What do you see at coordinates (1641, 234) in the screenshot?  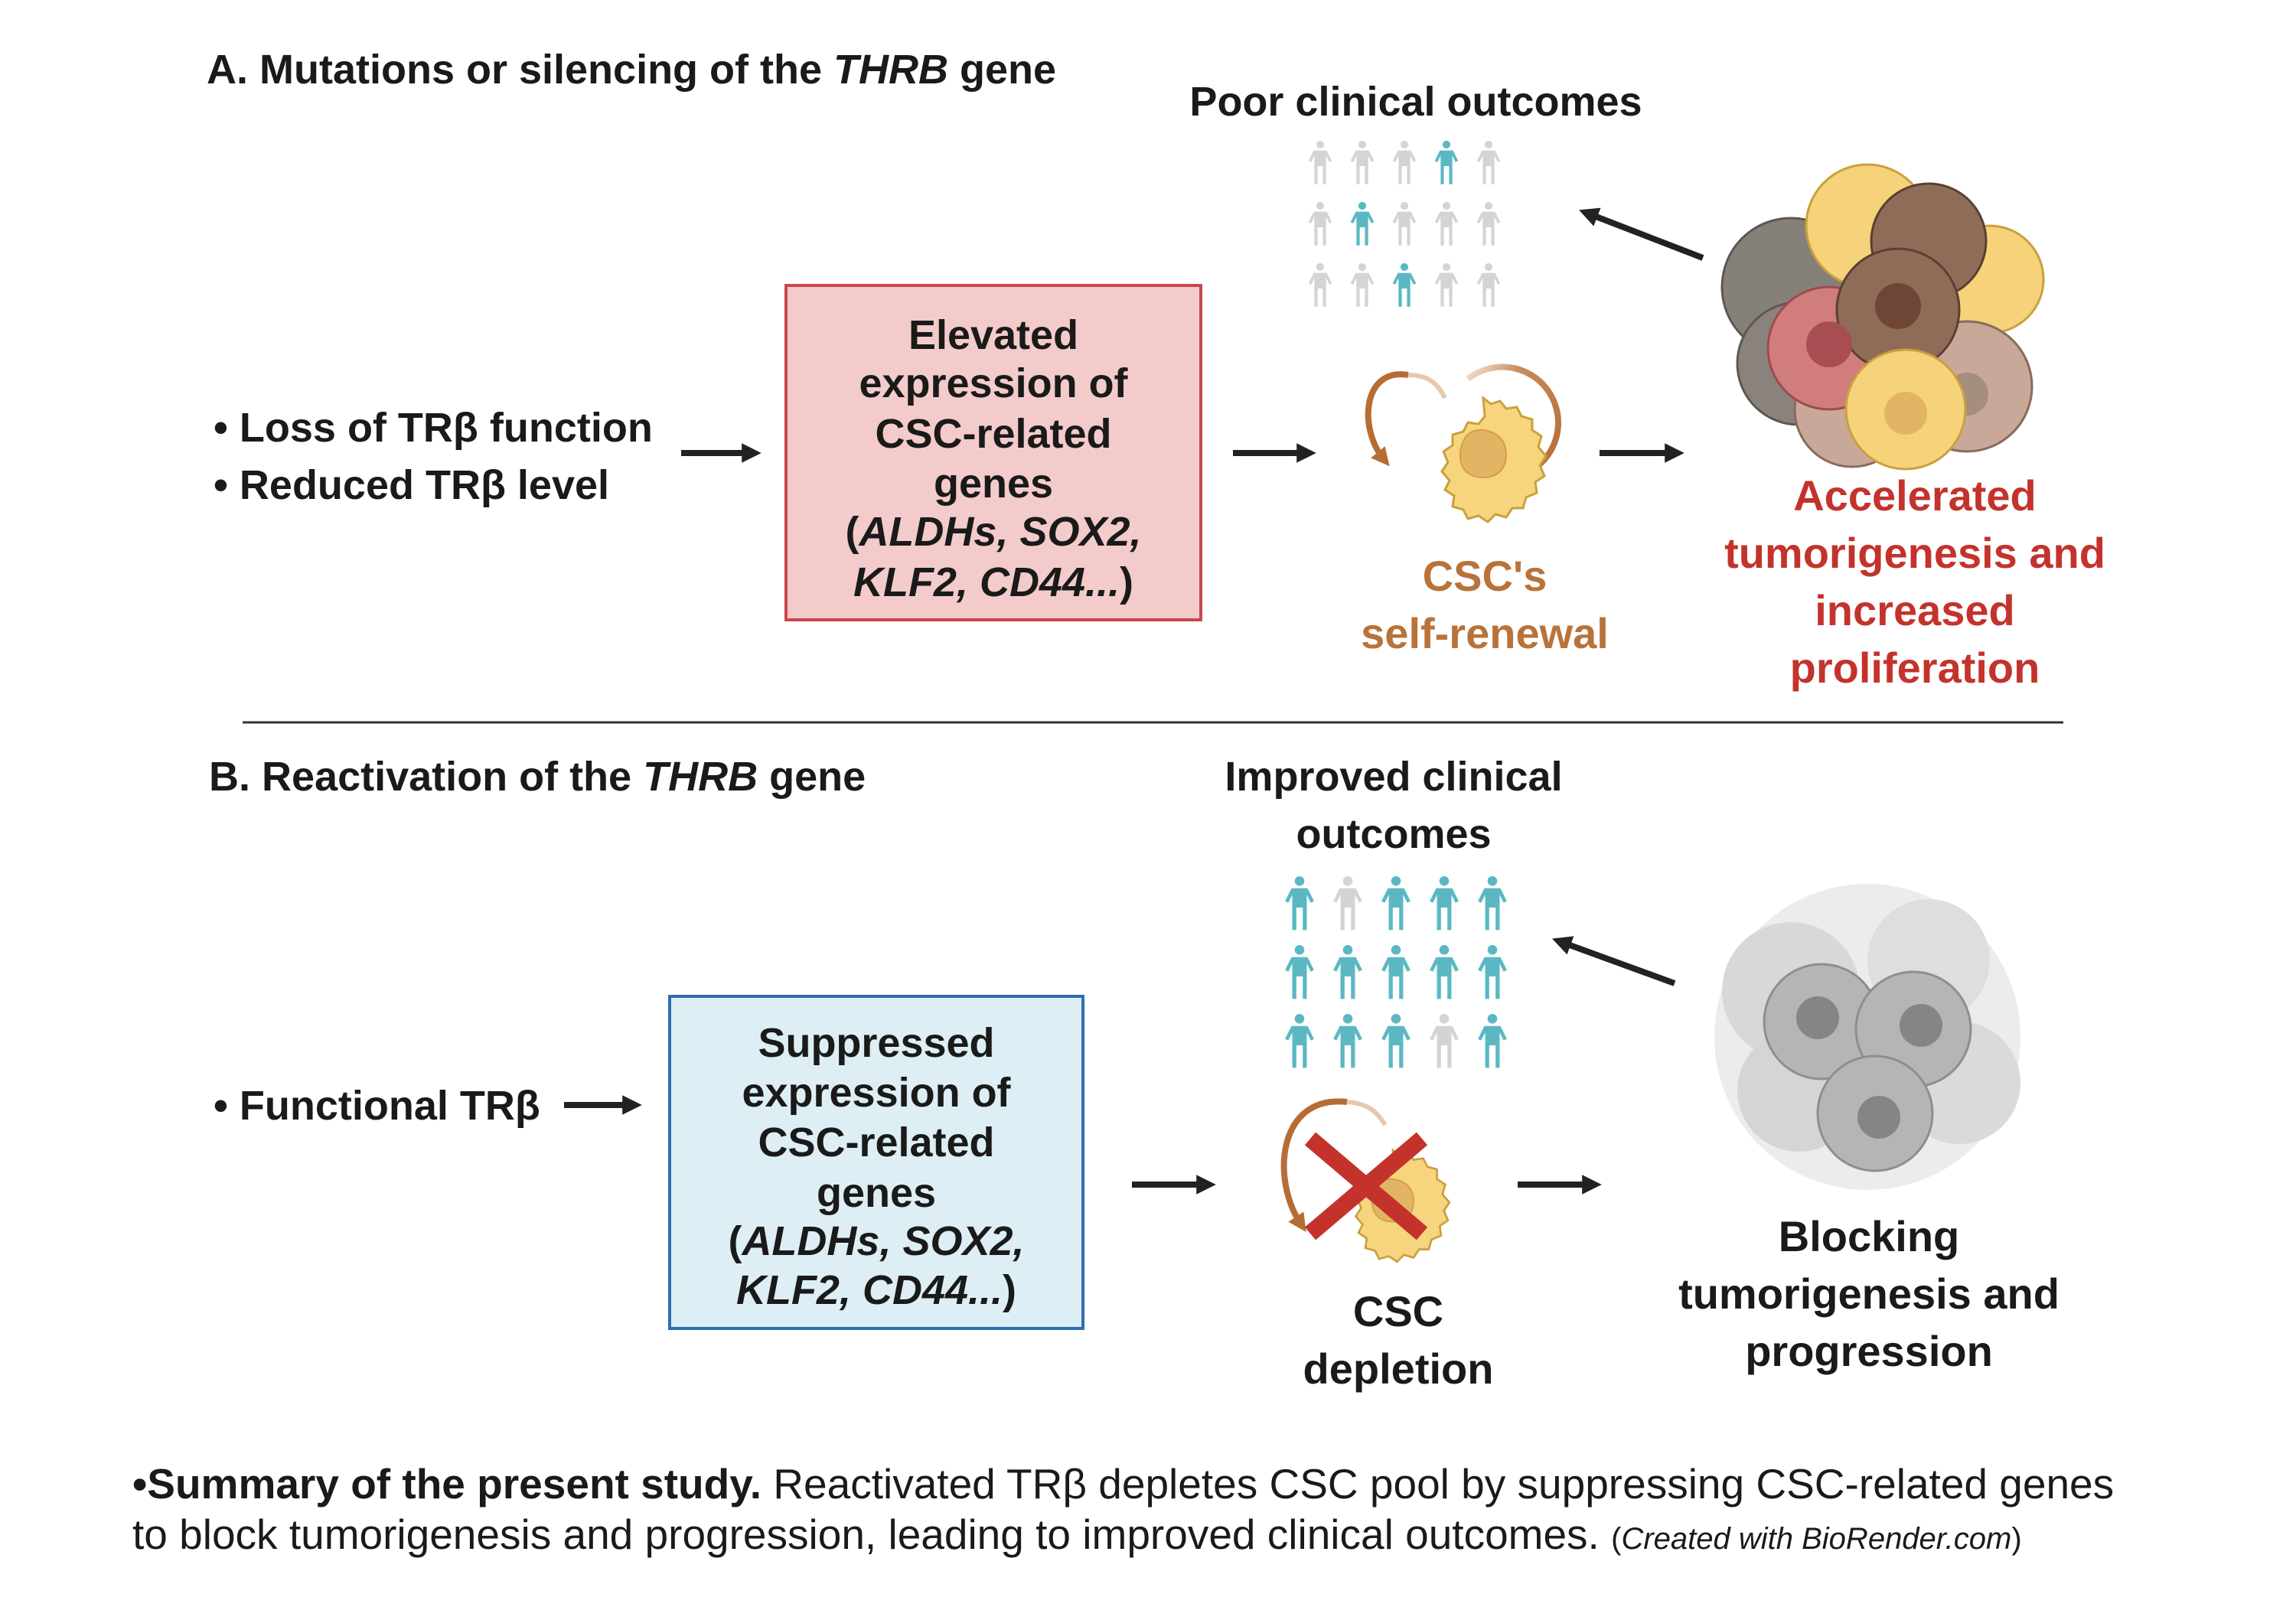 I see `arrow-to-poor-outcomes` at bounding box center [1641, 234].